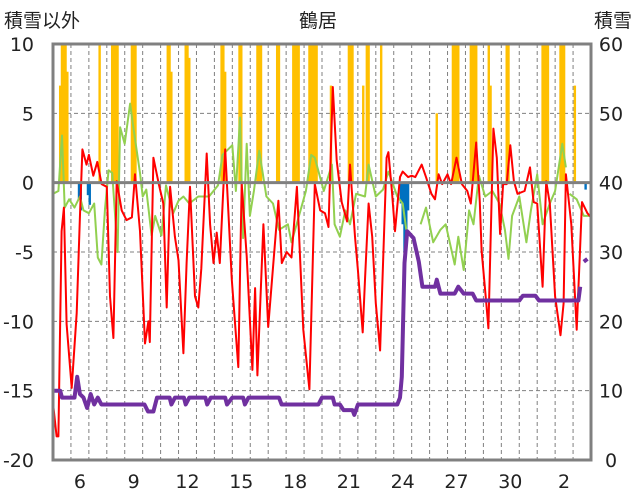  I want to click on left-tick-label: 0, so click(28, 184).